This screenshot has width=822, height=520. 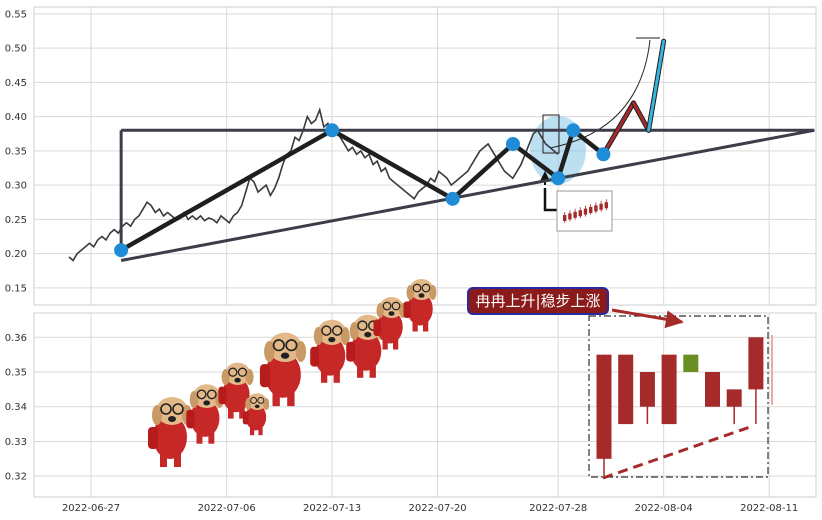 What do you see at coordinates (585, 211) in the screenshot?
I see `mini-candles` at bounding box center [585, 211].